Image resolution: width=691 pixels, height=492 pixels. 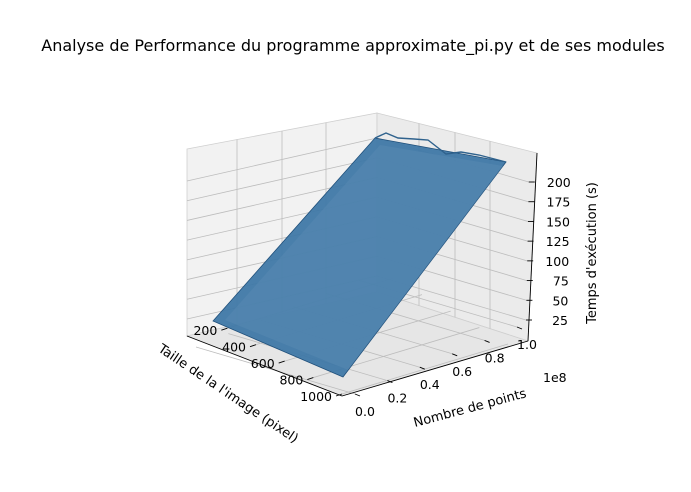 I want to click on y-tick-label: 0.2, so click(x=397, y=398).